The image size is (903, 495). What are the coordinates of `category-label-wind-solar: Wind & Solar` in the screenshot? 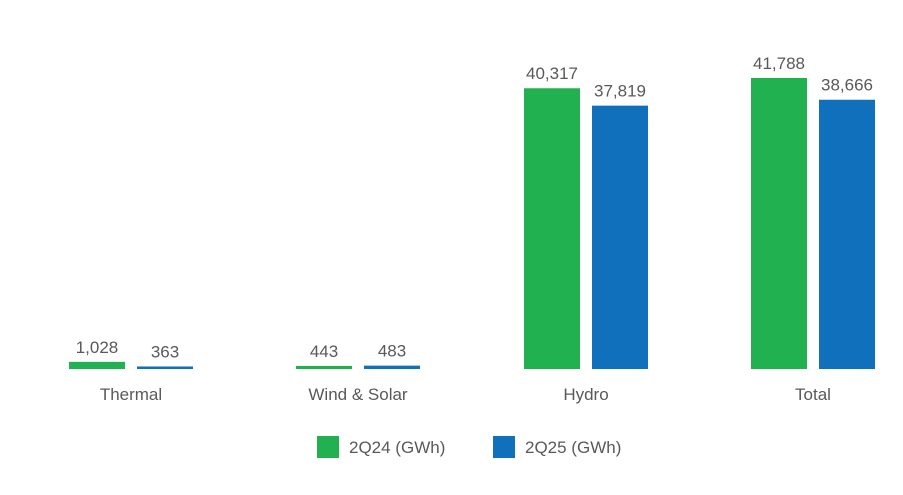 It's located at (358, 394).